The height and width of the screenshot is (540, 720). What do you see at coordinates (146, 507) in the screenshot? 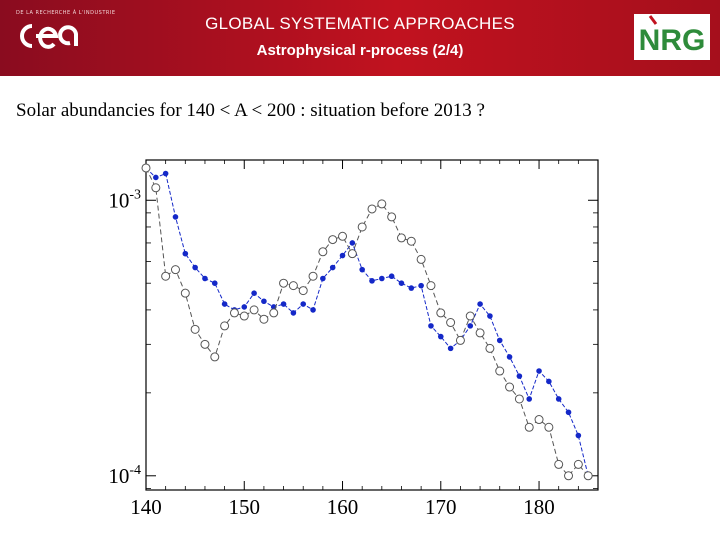
I see `x-tick-label: 140` at bounding box center [146, 507].